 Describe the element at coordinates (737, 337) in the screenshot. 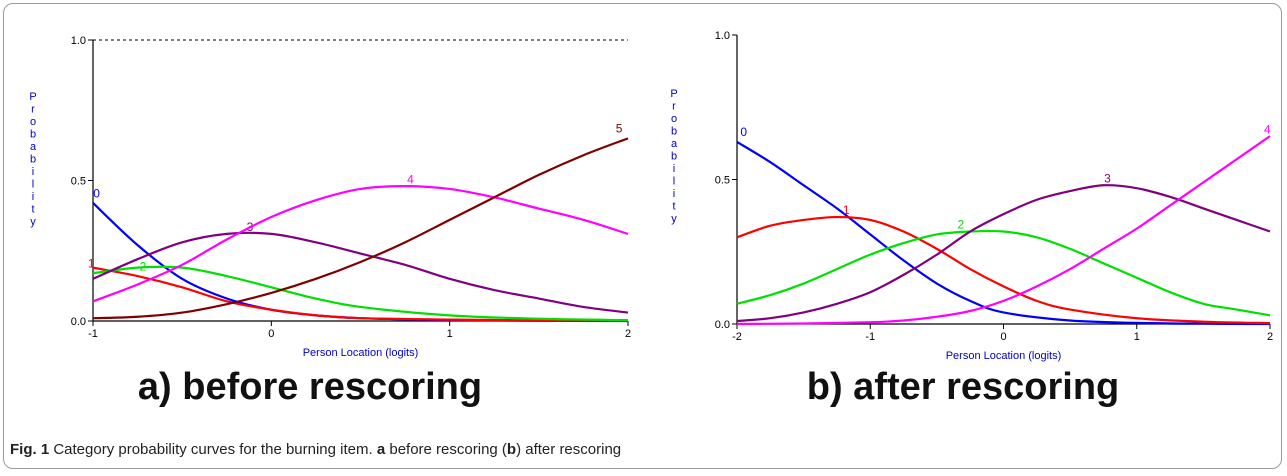

I see `x-tick-label: -2` at that location.